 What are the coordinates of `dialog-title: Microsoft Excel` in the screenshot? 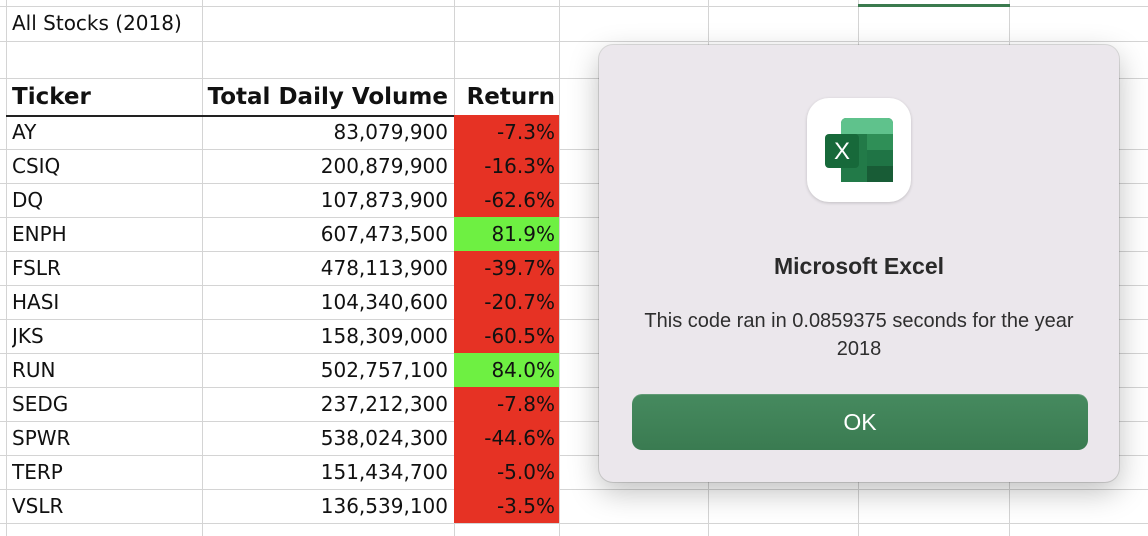 It's located at (859, 266).